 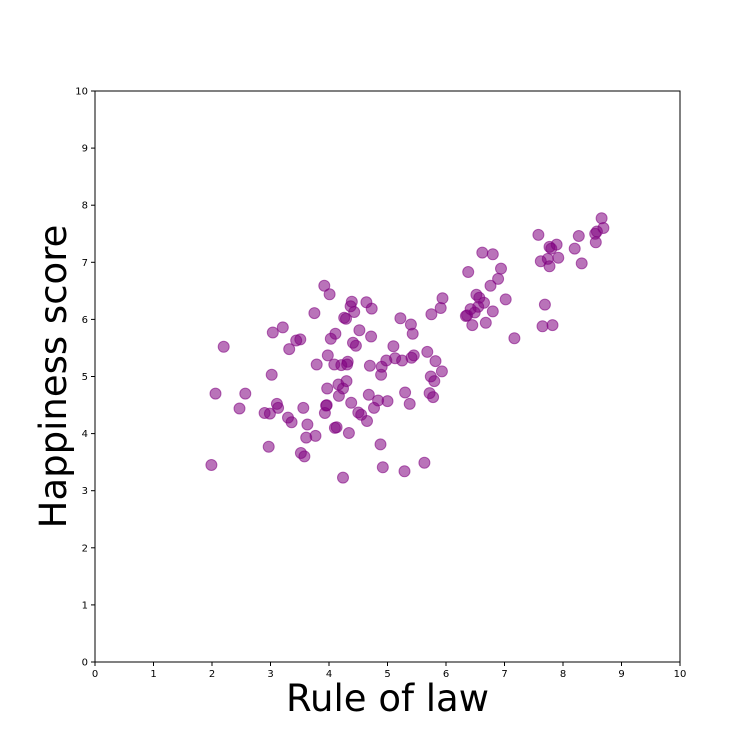 I want to click on x-tick-label: 0, so click(x=95, y=674).